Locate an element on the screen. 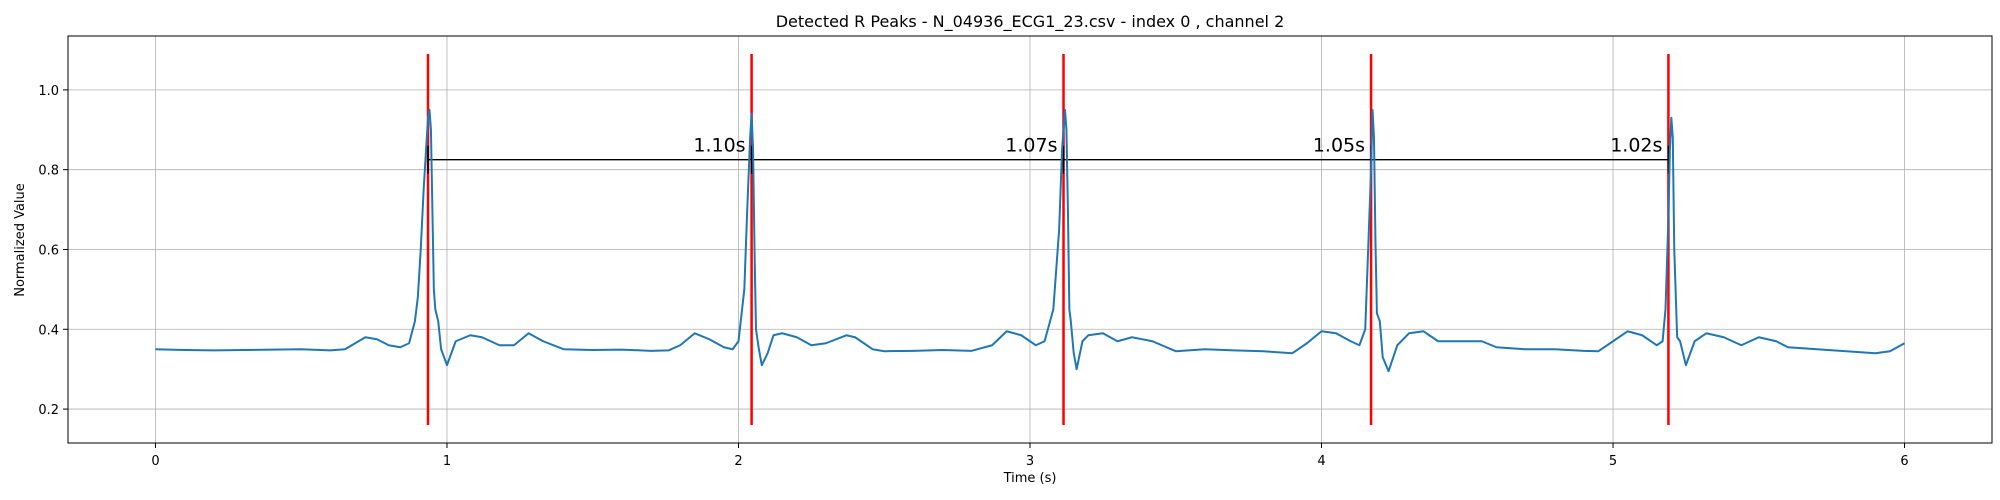 The width and height of the screenshot is (2000, 500). y-tick-label: 1.0 is located at coordinates (48, 91).